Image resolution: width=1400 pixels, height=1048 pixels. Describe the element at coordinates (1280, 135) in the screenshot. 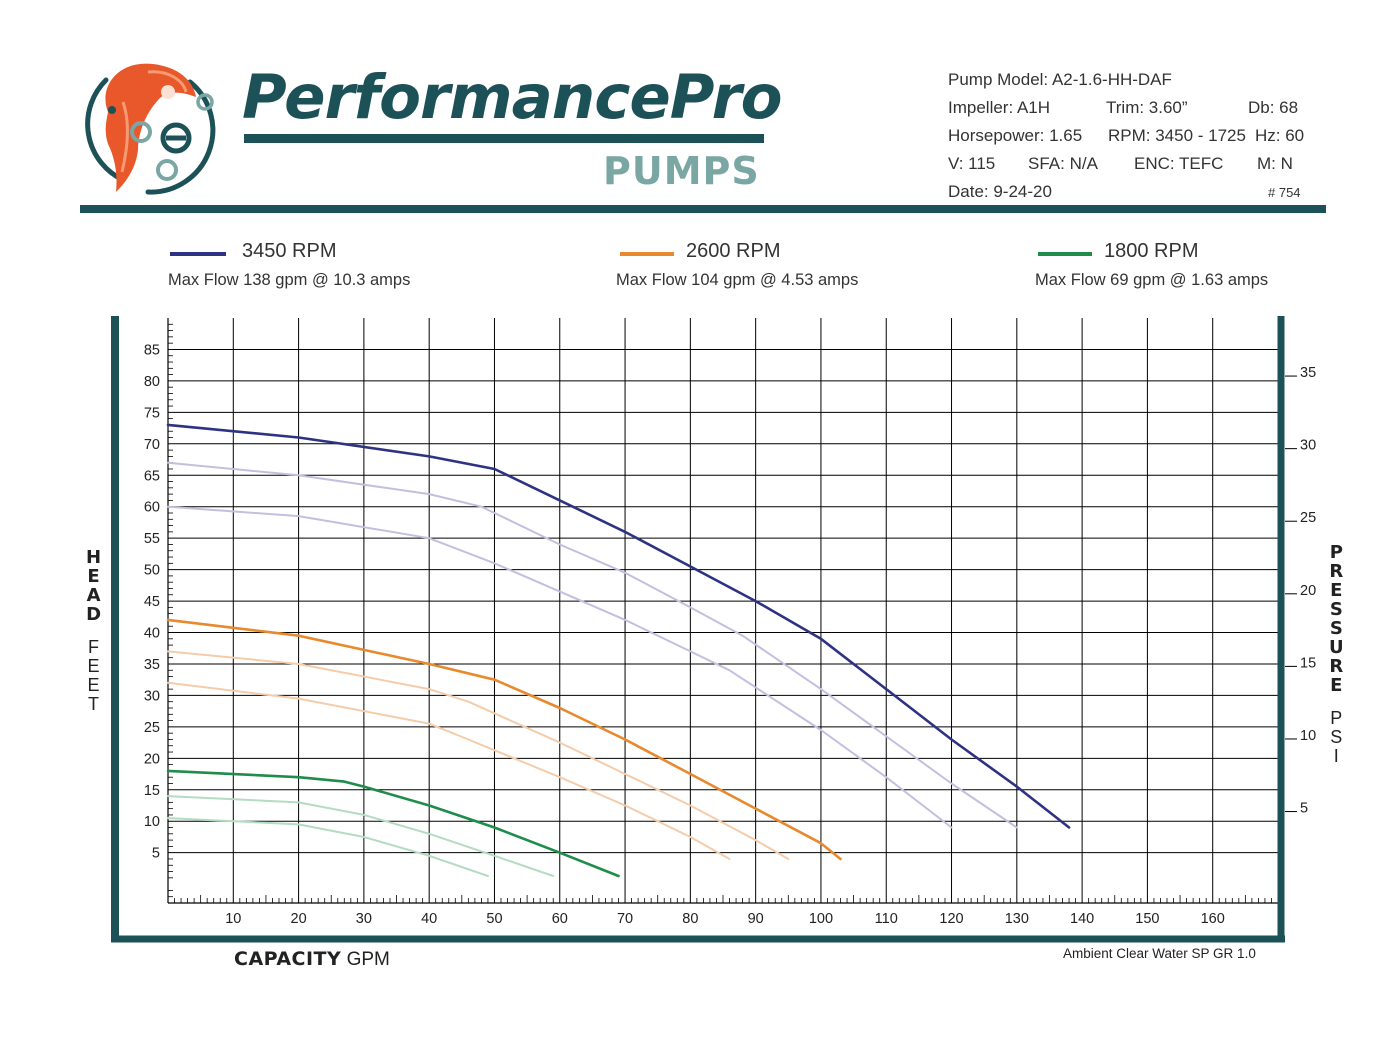

I see `spec-hz: Hz: 60` at that location.